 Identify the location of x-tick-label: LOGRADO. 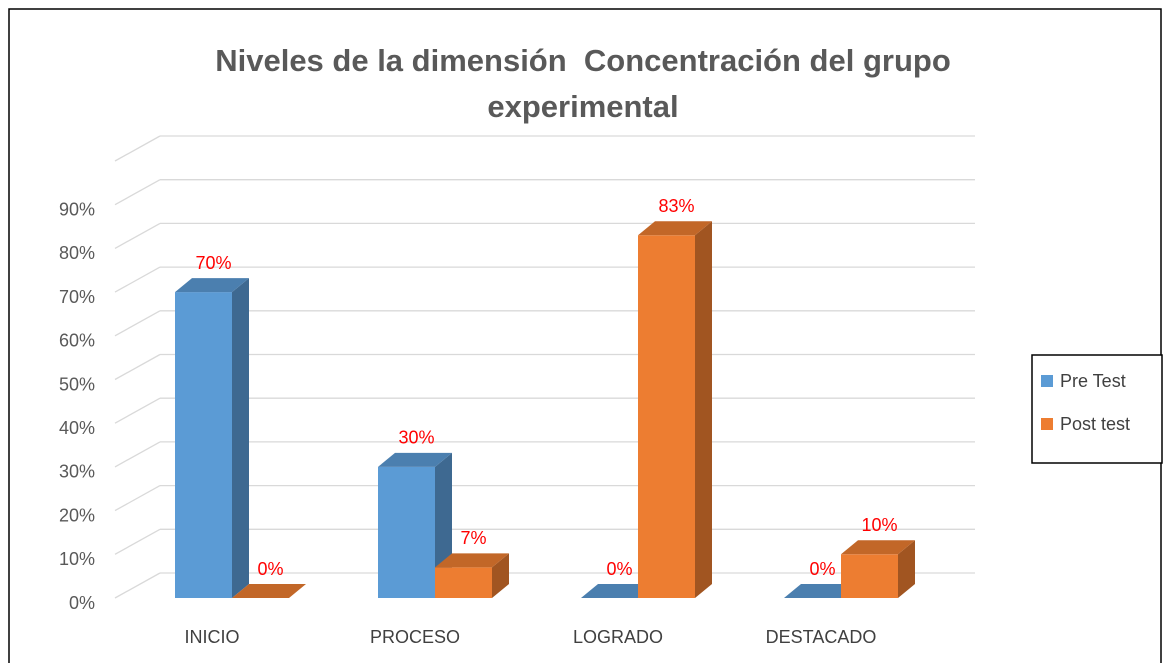
(618, 637).